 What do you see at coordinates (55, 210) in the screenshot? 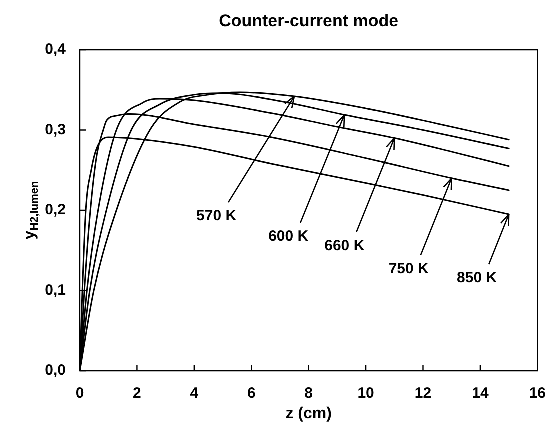
I see `y-tick-label: 0,2` at bounding box center [55, 210].